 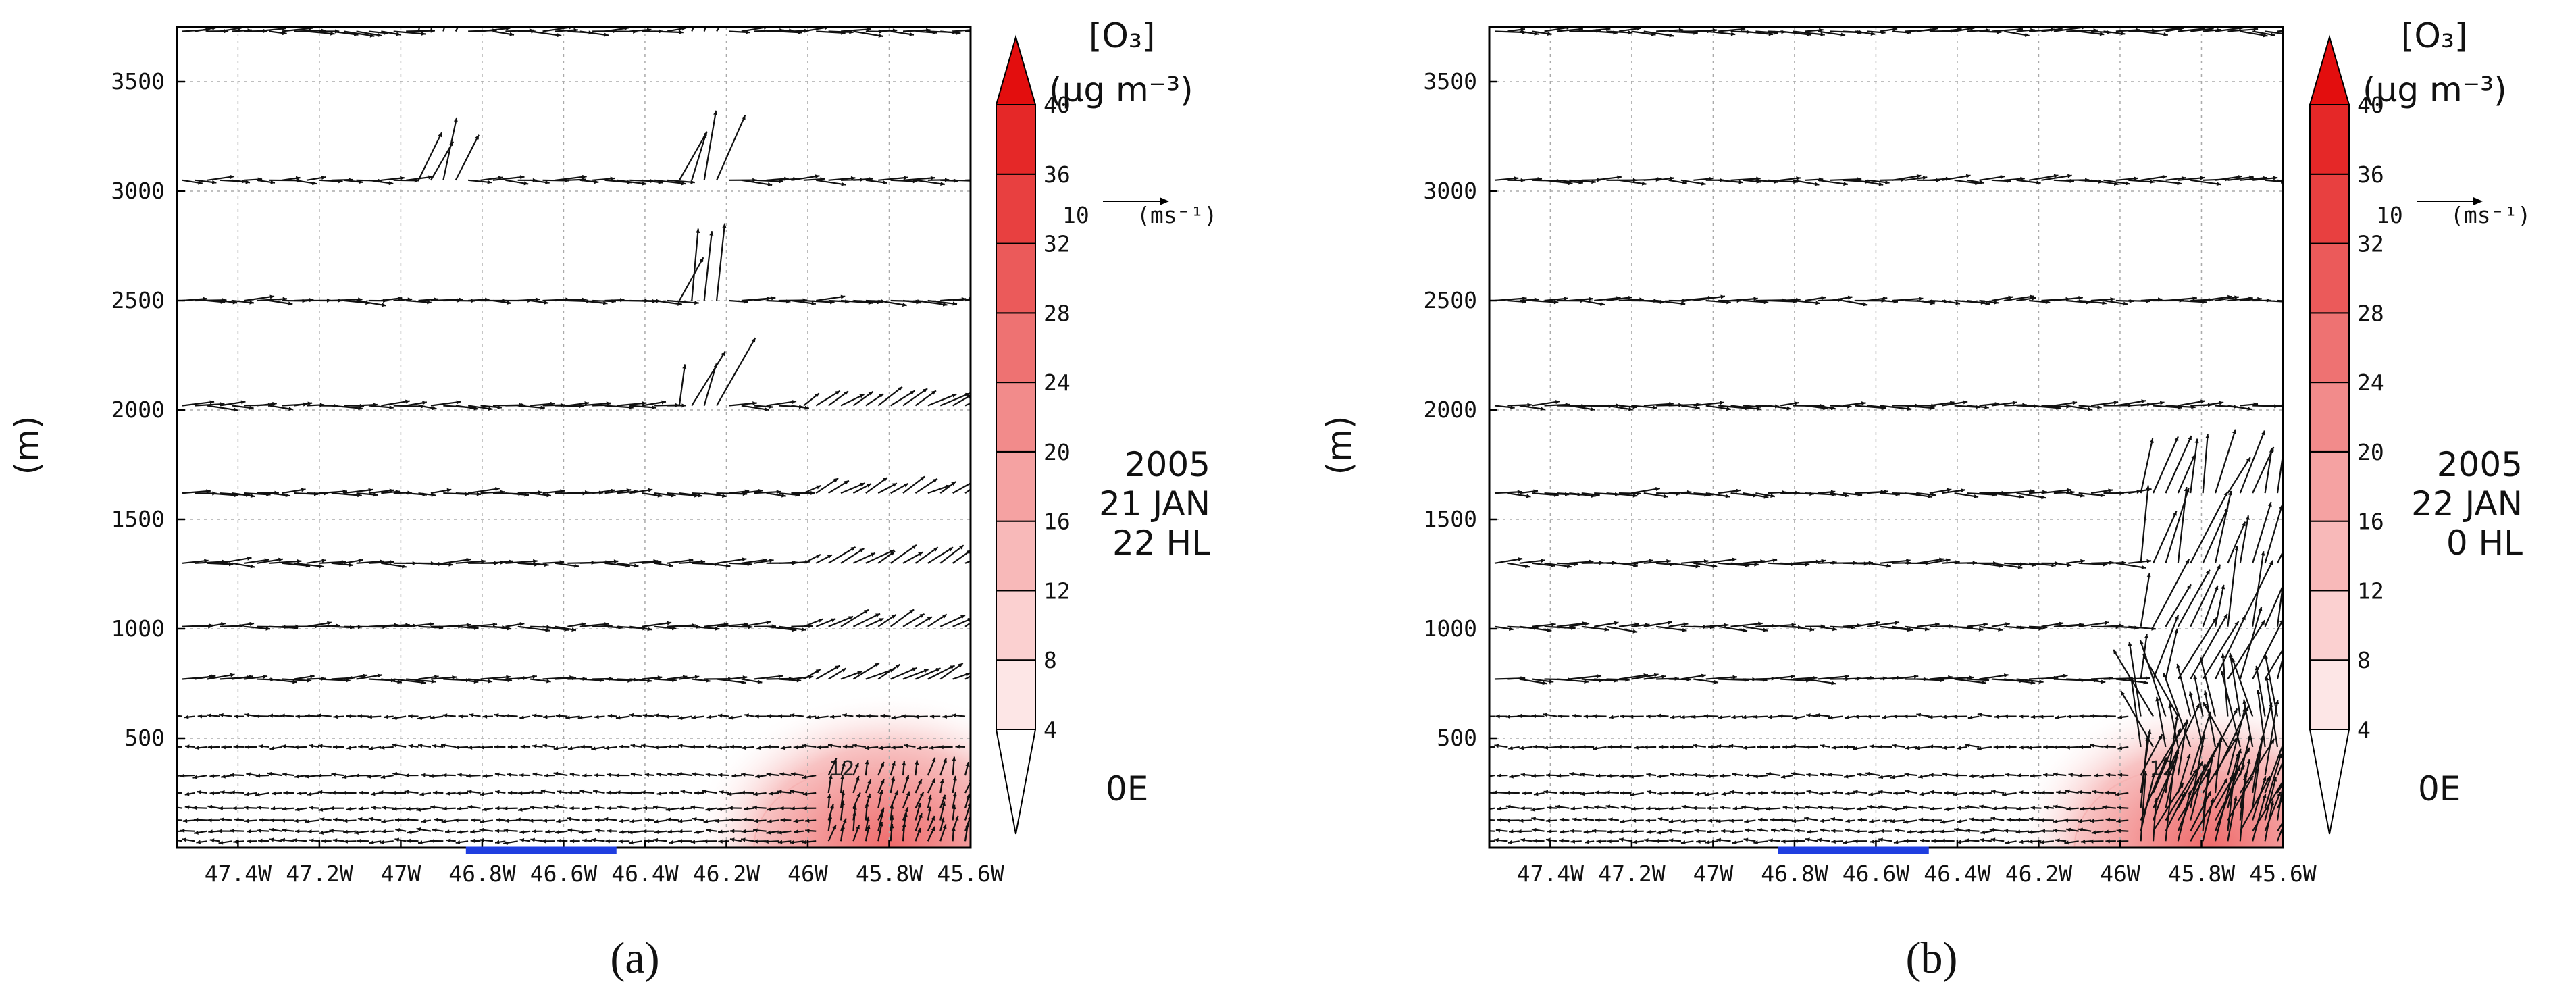 What do you see at coordinates (138, 409) in the screenshot?
I see `y-tick-label: 2000` at bounding box center [138, 409].